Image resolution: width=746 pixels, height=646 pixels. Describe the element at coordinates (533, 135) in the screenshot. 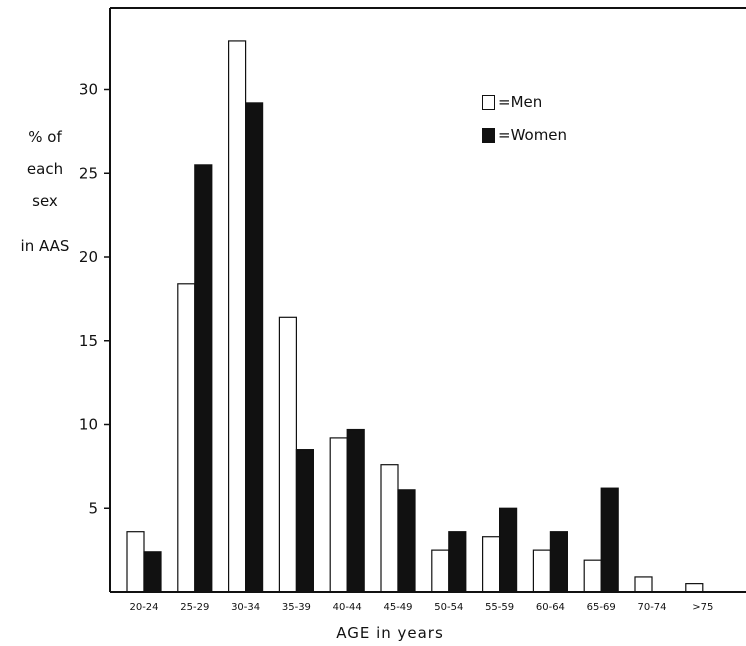

I see `legend-label-women: =Women` at that location.